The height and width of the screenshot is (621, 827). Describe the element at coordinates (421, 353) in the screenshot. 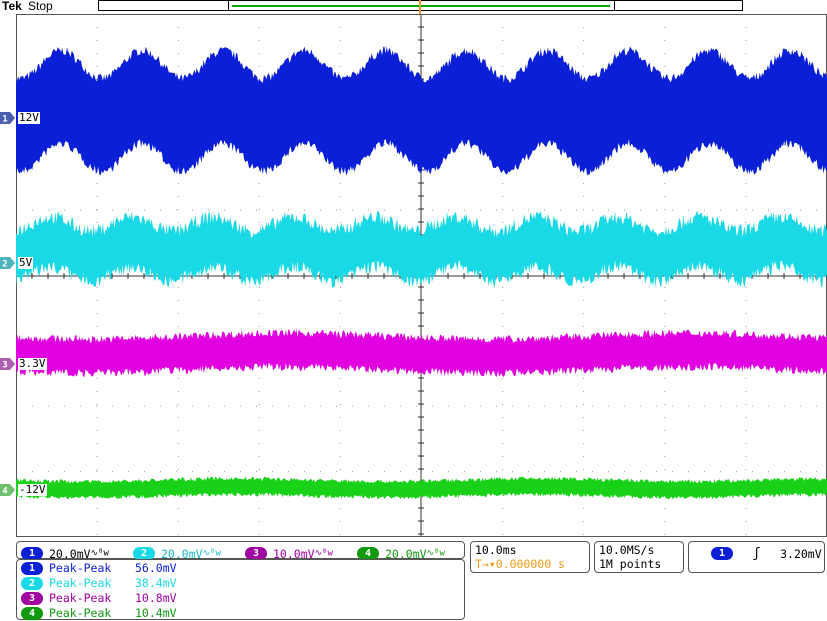

I see `channel-3-waveform` at that location.